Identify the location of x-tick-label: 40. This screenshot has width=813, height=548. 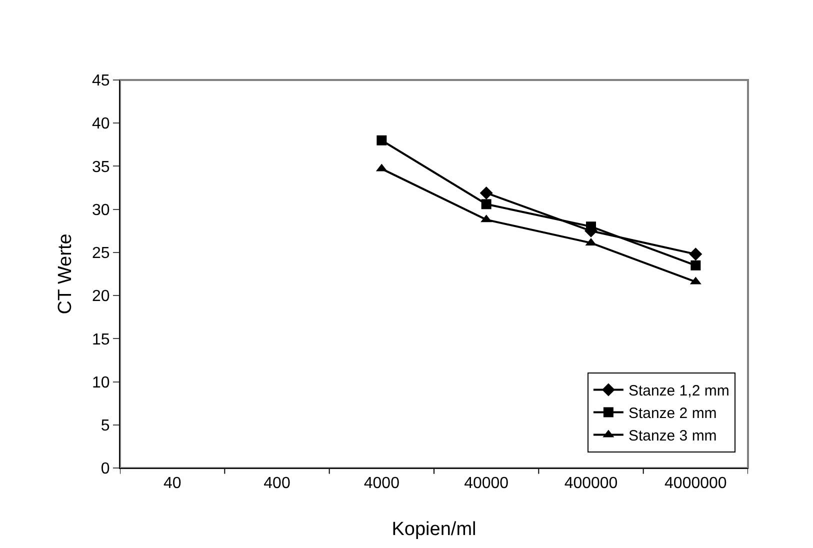
(172, 483).